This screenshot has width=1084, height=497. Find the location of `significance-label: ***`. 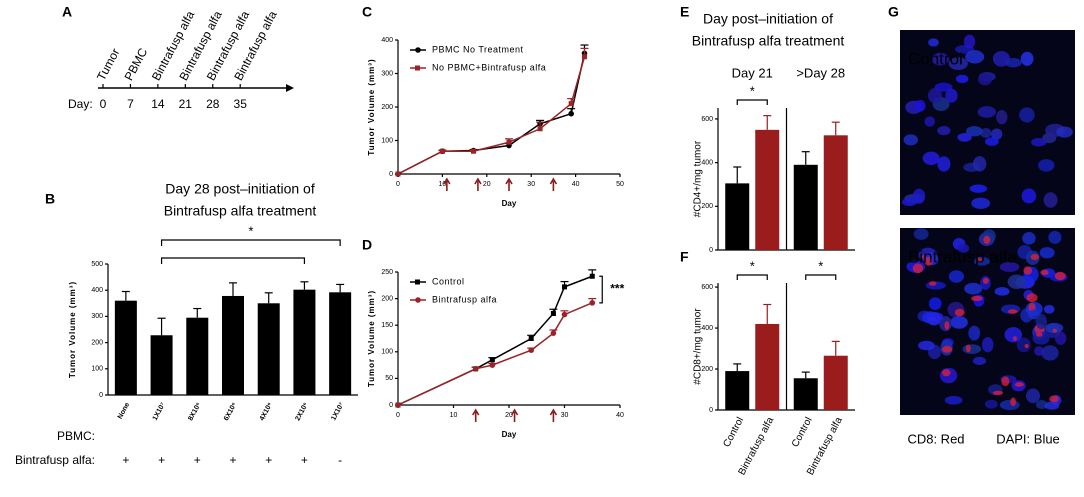

significance-label: *** is located at coordinates (617, 289).